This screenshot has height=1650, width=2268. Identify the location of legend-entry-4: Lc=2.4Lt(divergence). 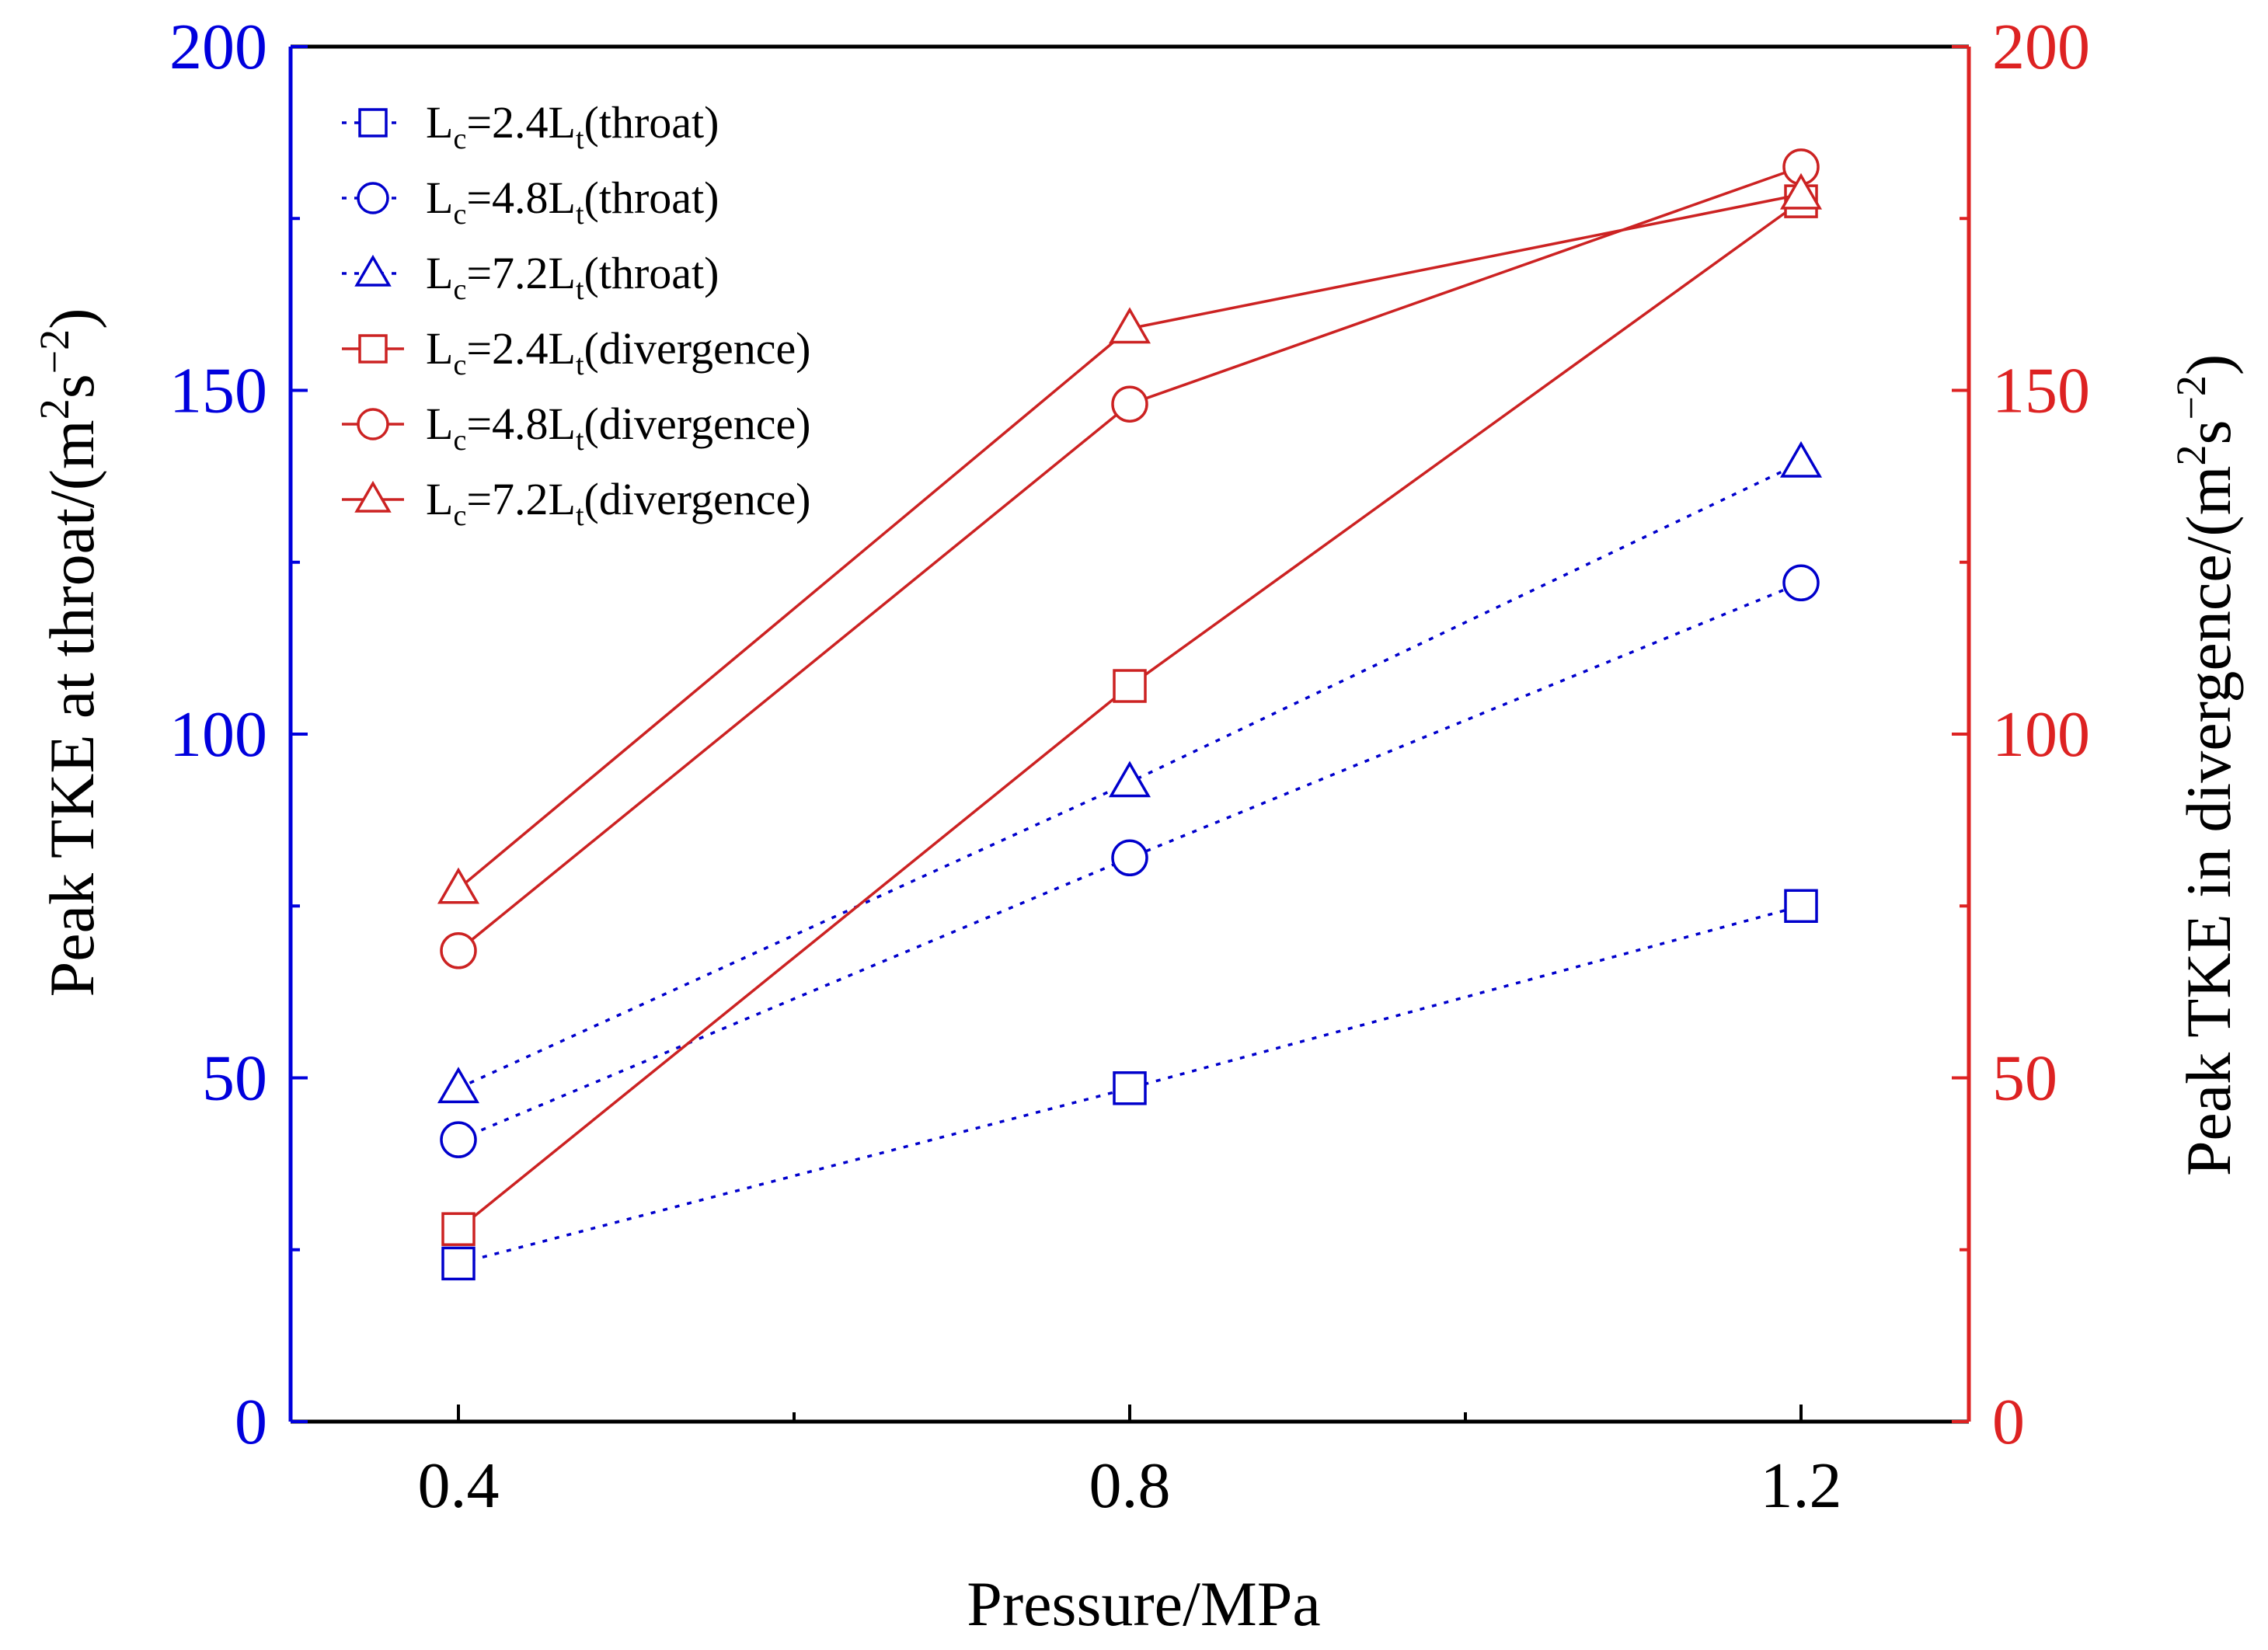
(576, 352).